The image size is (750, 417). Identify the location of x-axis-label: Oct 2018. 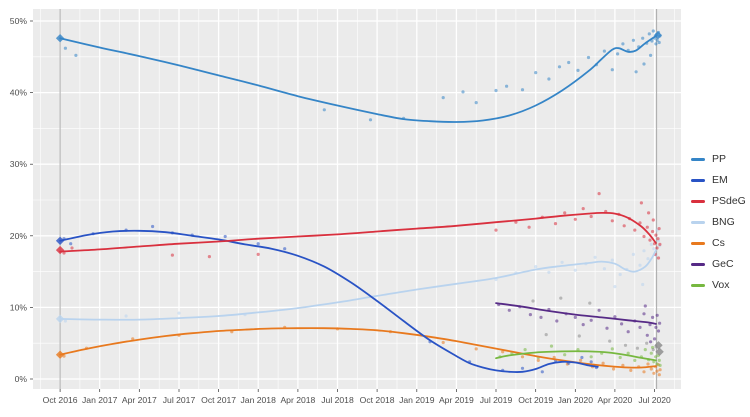
(377, 400).